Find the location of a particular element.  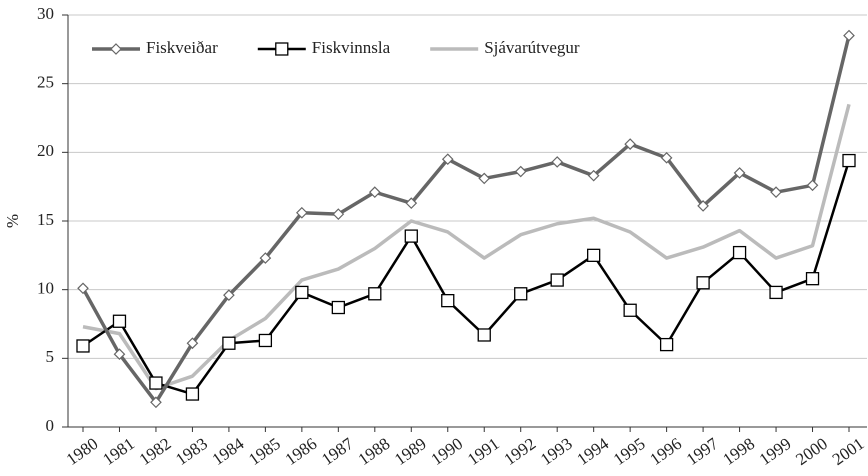

legend-label: Fiskveiðar is located at coordinates (182, 47).